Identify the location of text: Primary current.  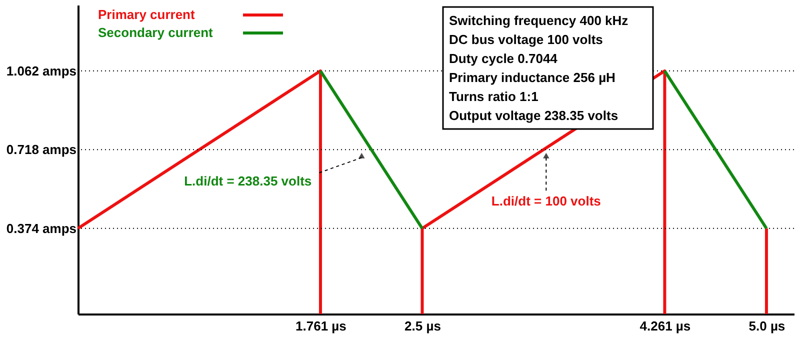
(147, 14).